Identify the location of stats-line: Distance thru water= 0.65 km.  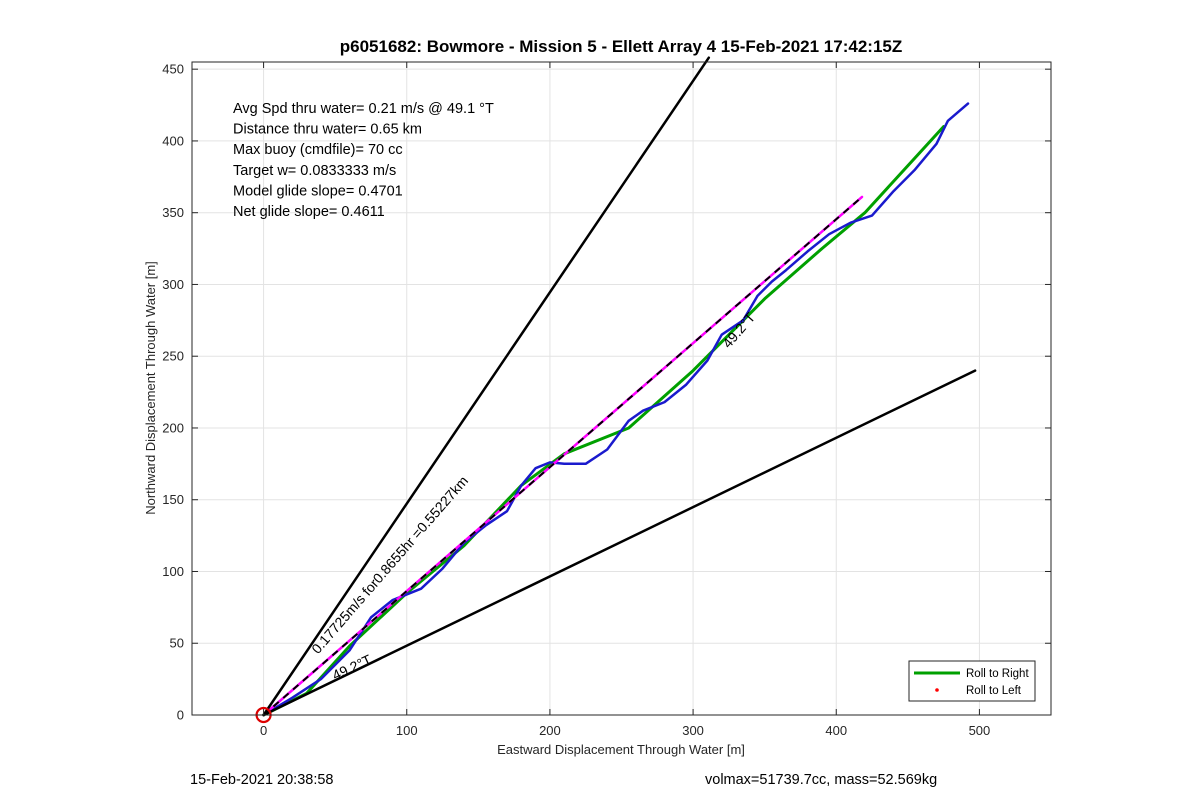
(327, 130).